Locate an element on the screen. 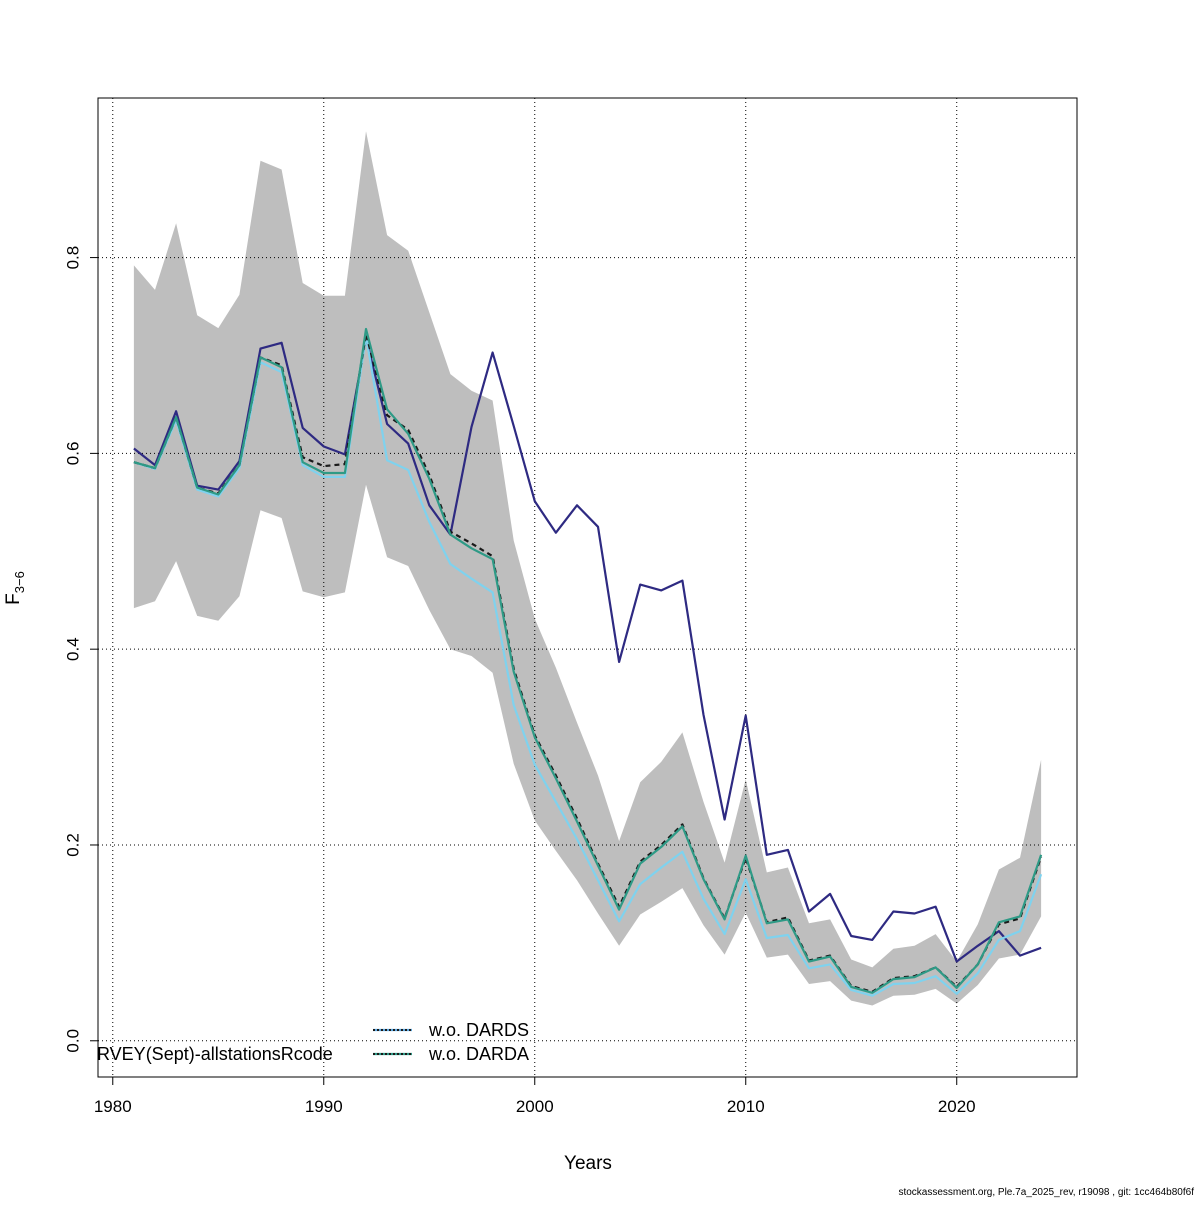 The image size is (1200, 1205). y-tick-label: 0.4 is located at coordinates (73, 649).